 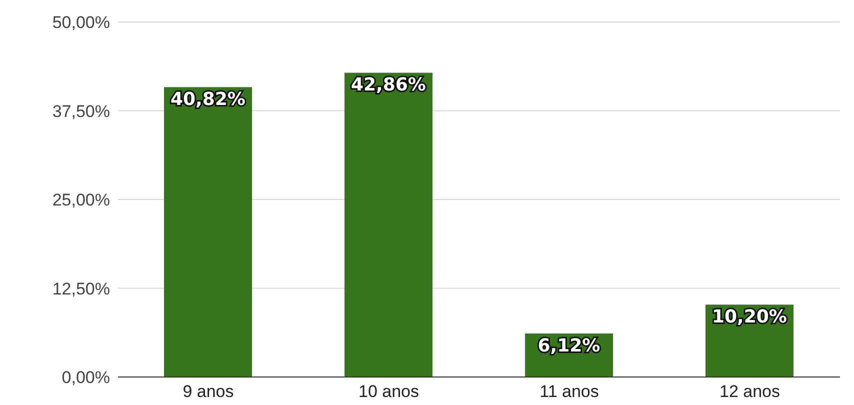 What do you see at coordinates (569, 346) in the screenshot?
I see `data-label: 6,12%` at bounding box center [569, 346].